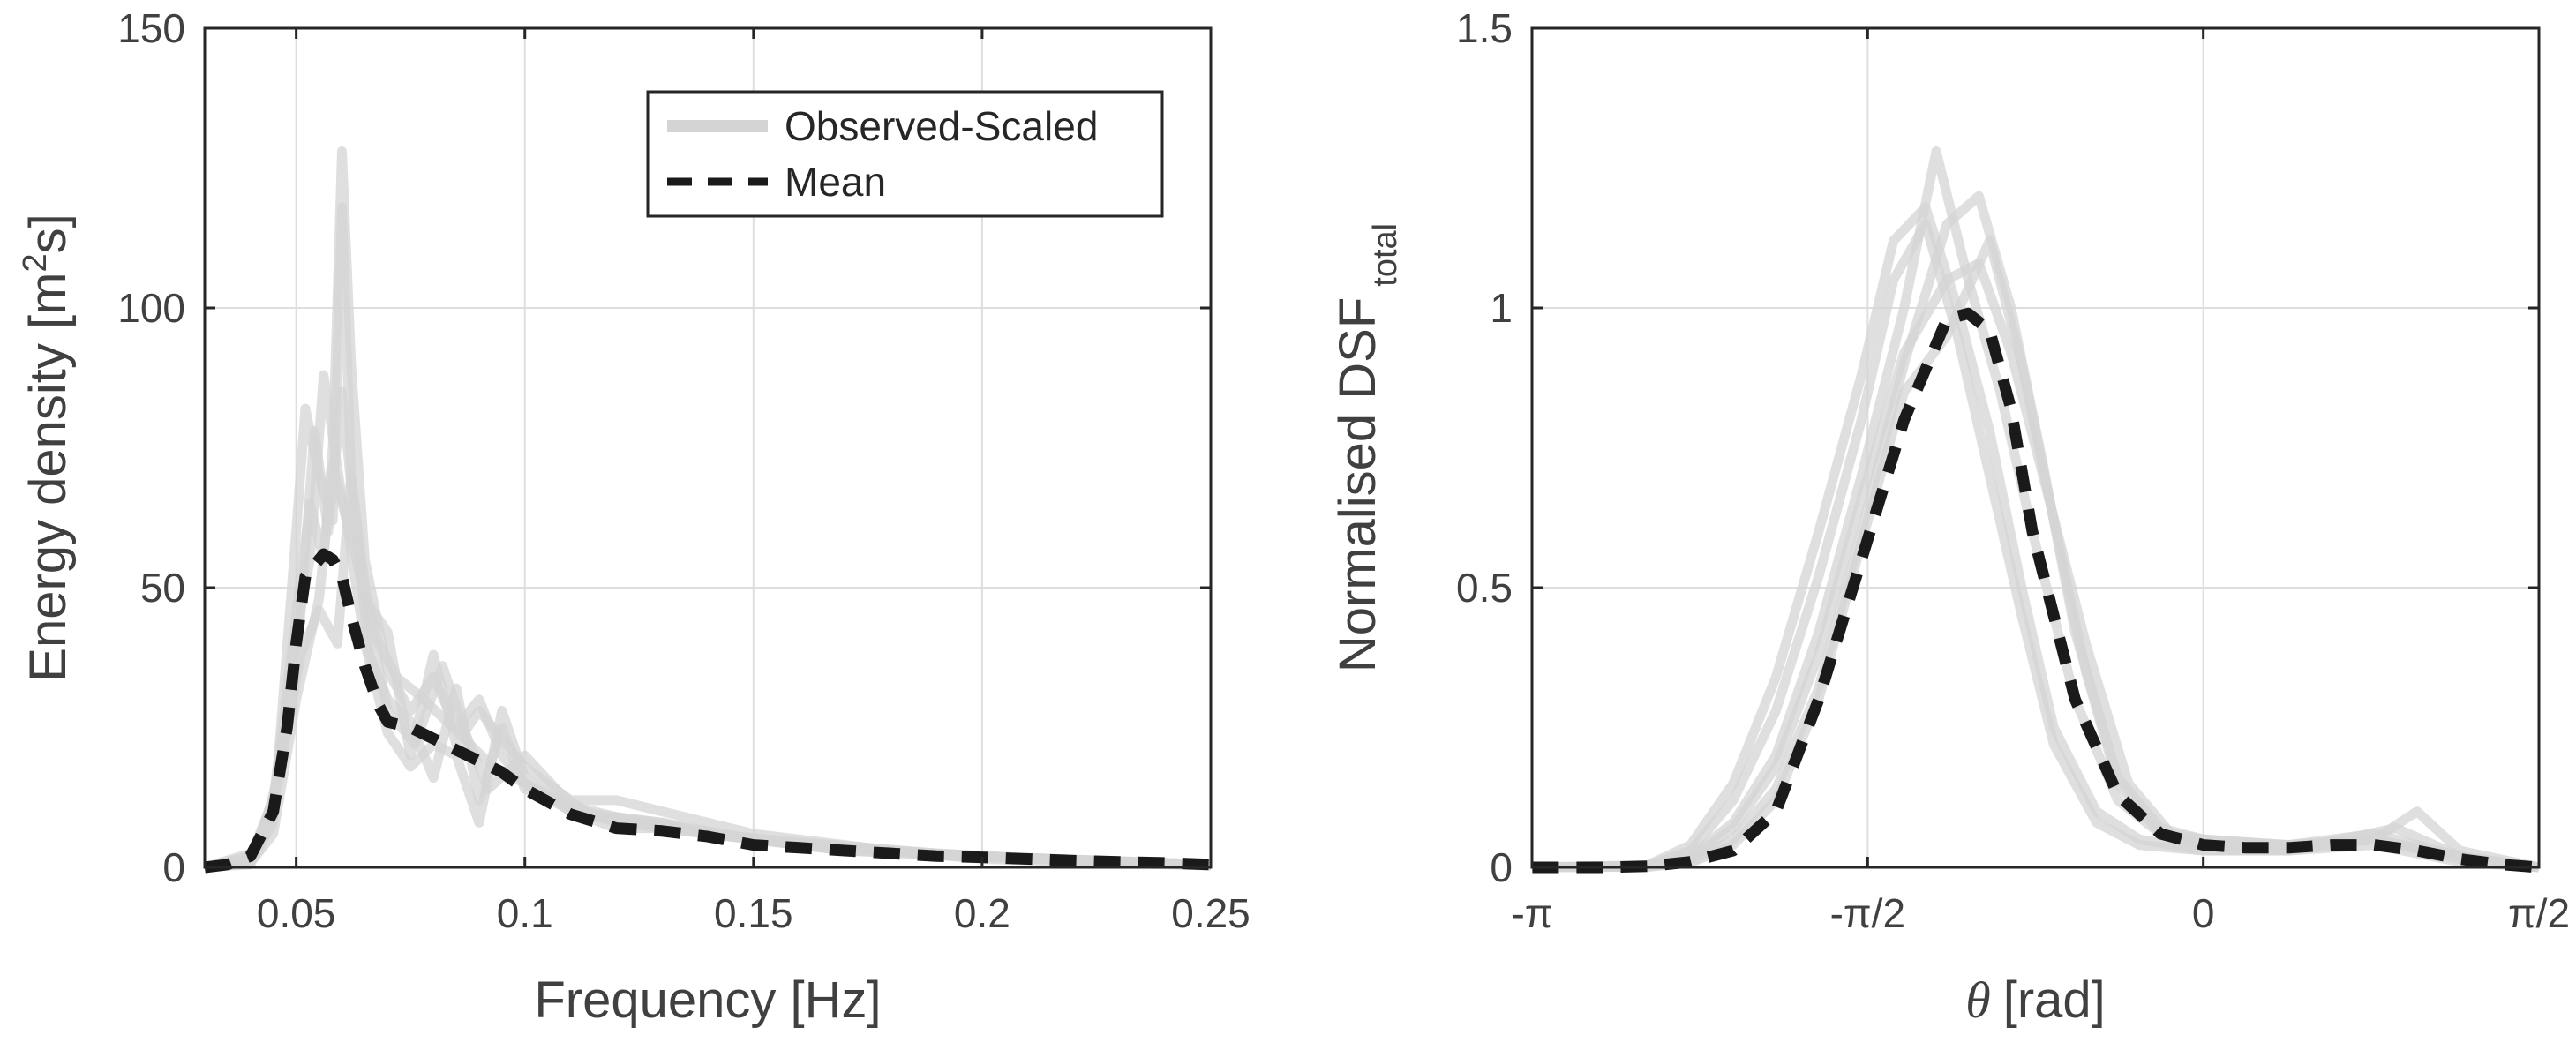 Image resolution: width=2576 pixels, height=1050 pixels. What do you see at coordinates (1978, 1000) in the screenshot?
I see `right-x-axis-theta: θ` at bounding box center [1978, 1000].